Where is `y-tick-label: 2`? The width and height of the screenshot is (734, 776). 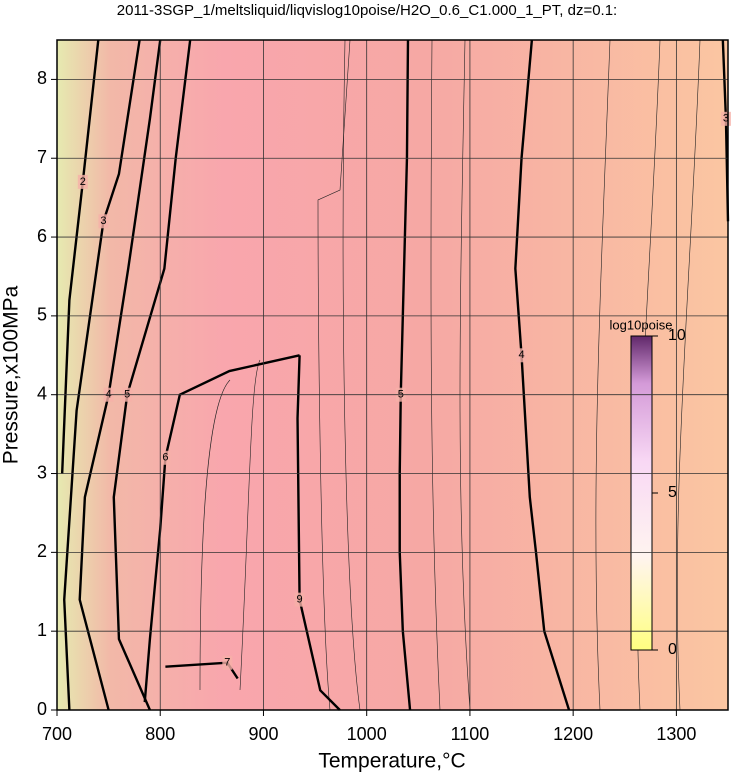 y-tick-label: 2 is located at coordinates (42, 551).